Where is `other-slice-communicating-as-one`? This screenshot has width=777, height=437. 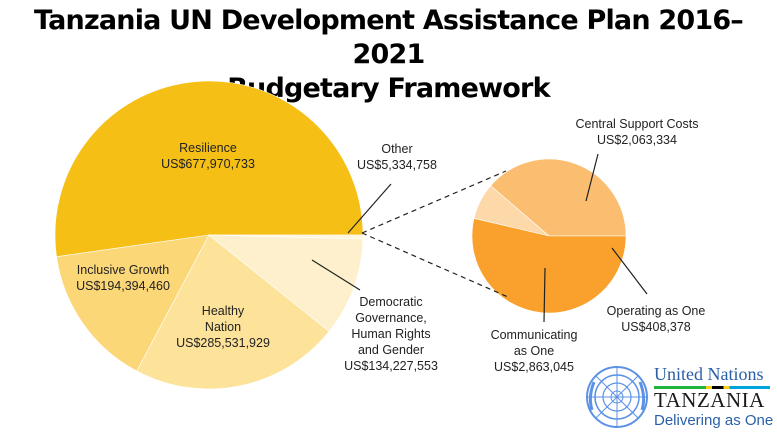 other-slice-communicating-as-one is located at coordinates (549, 266).